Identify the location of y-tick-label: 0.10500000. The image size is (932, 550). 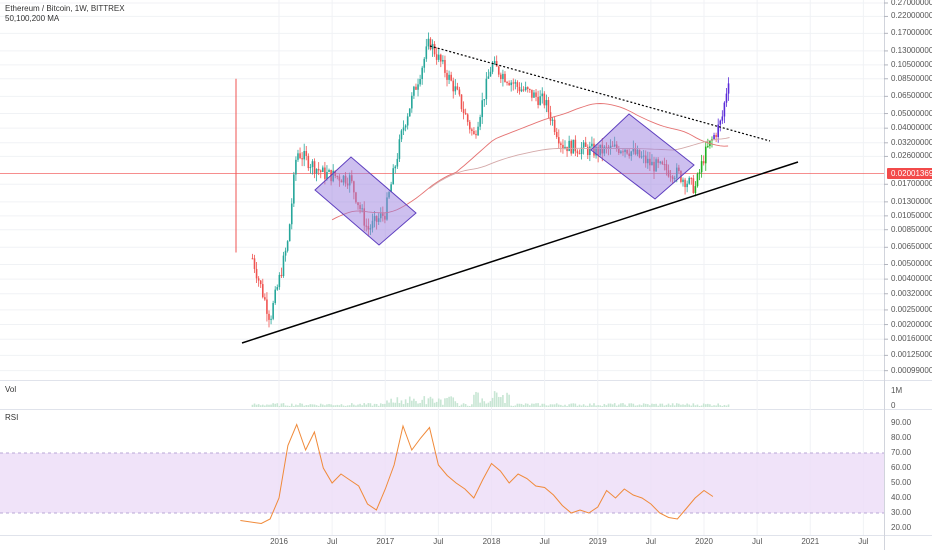
(911, 64).